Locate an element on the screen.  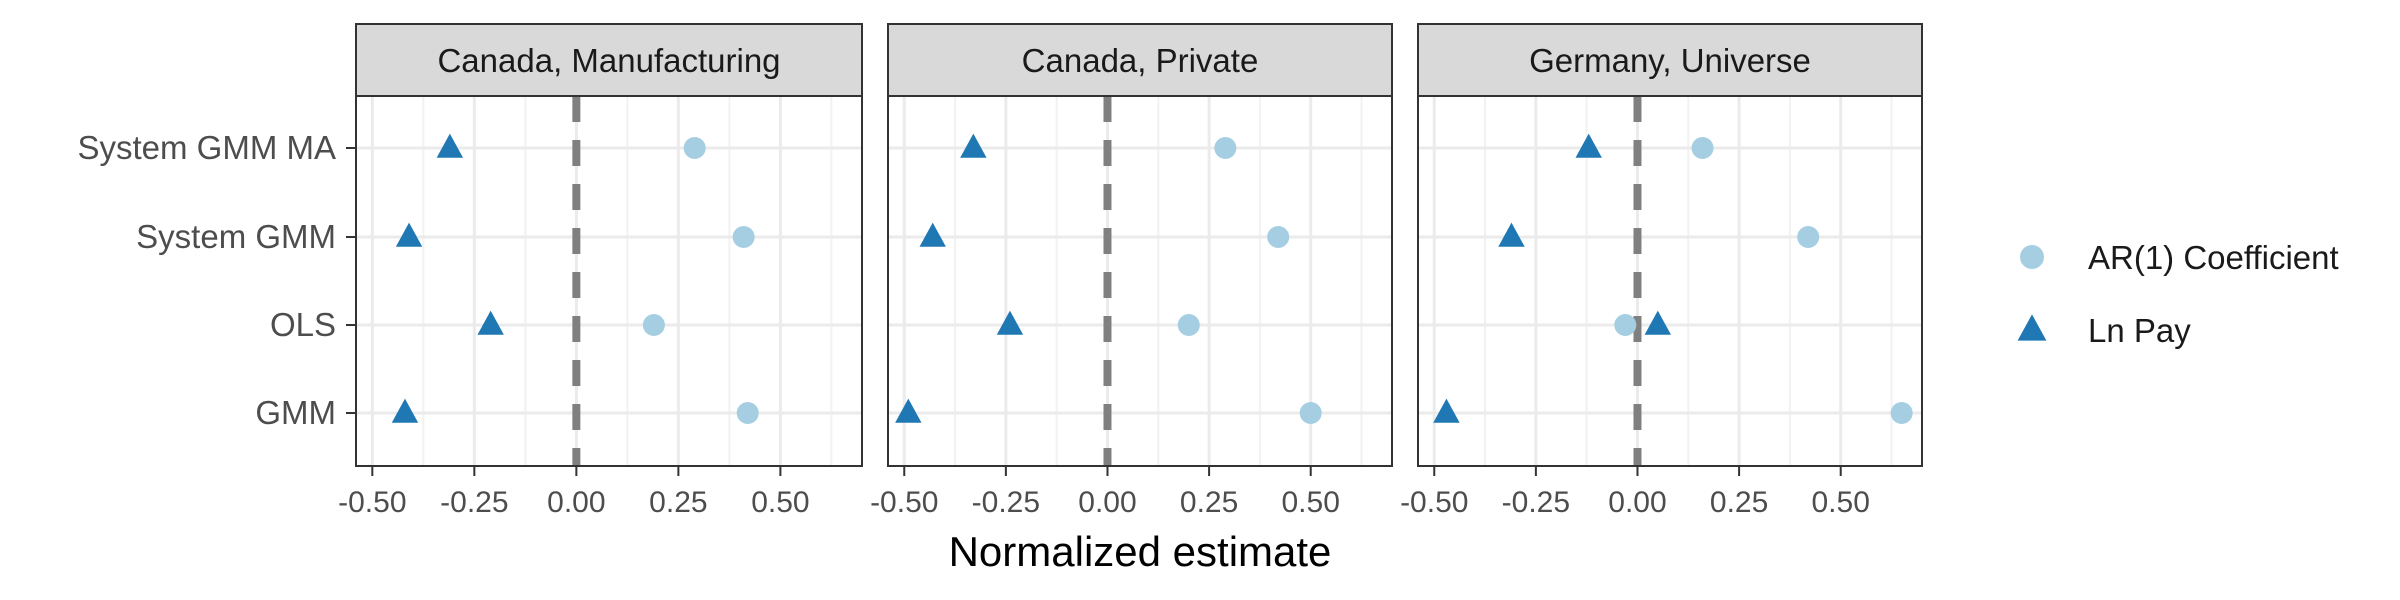
legend-label-ln-pay: Ln Pay is located at coordinates (2139, 330).